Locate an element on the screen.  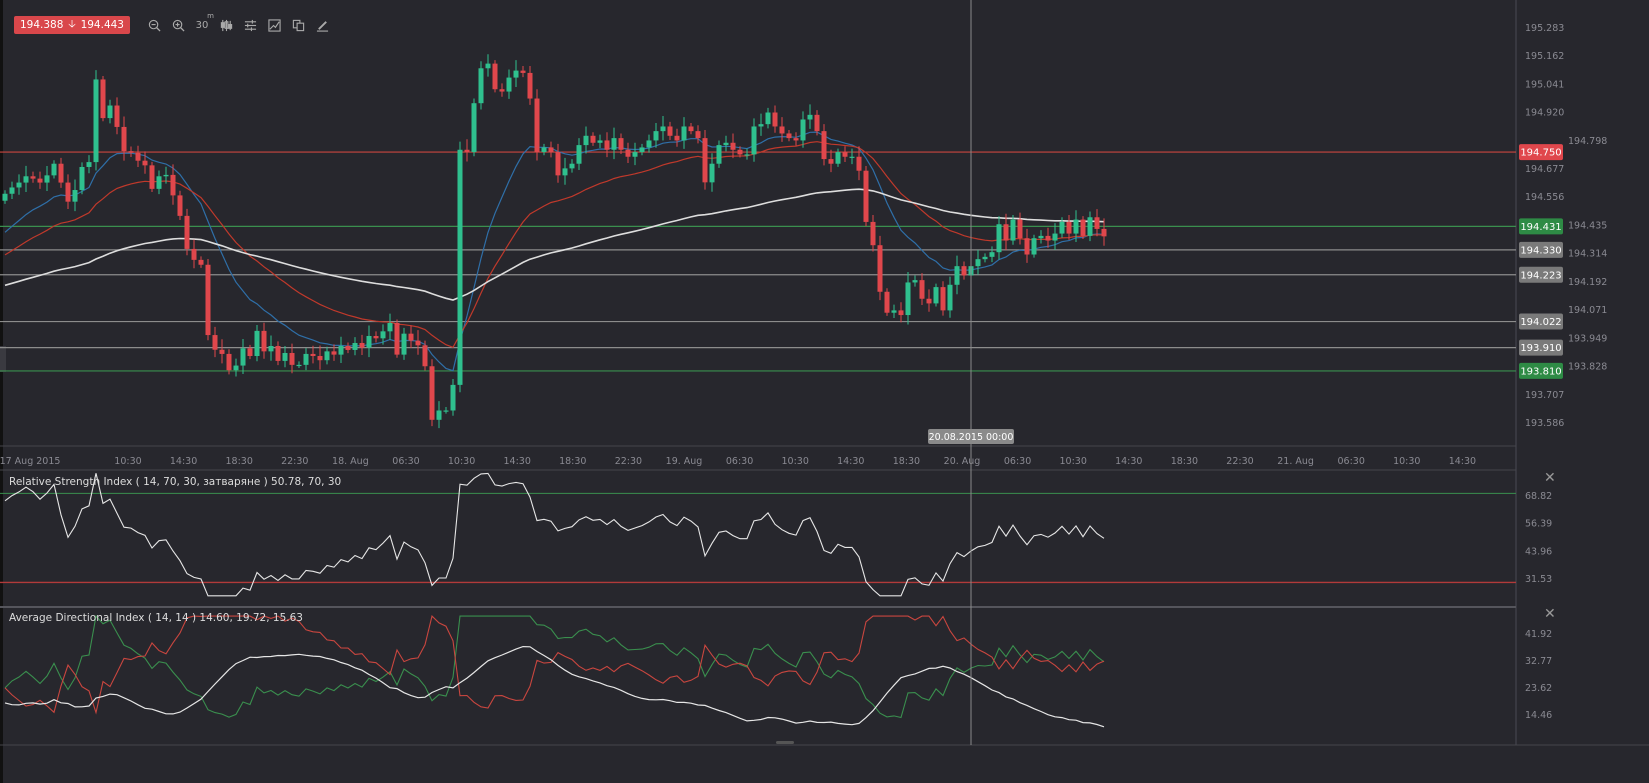
time-tick-label: 21. Aug is located at coordinates (1295, 461).